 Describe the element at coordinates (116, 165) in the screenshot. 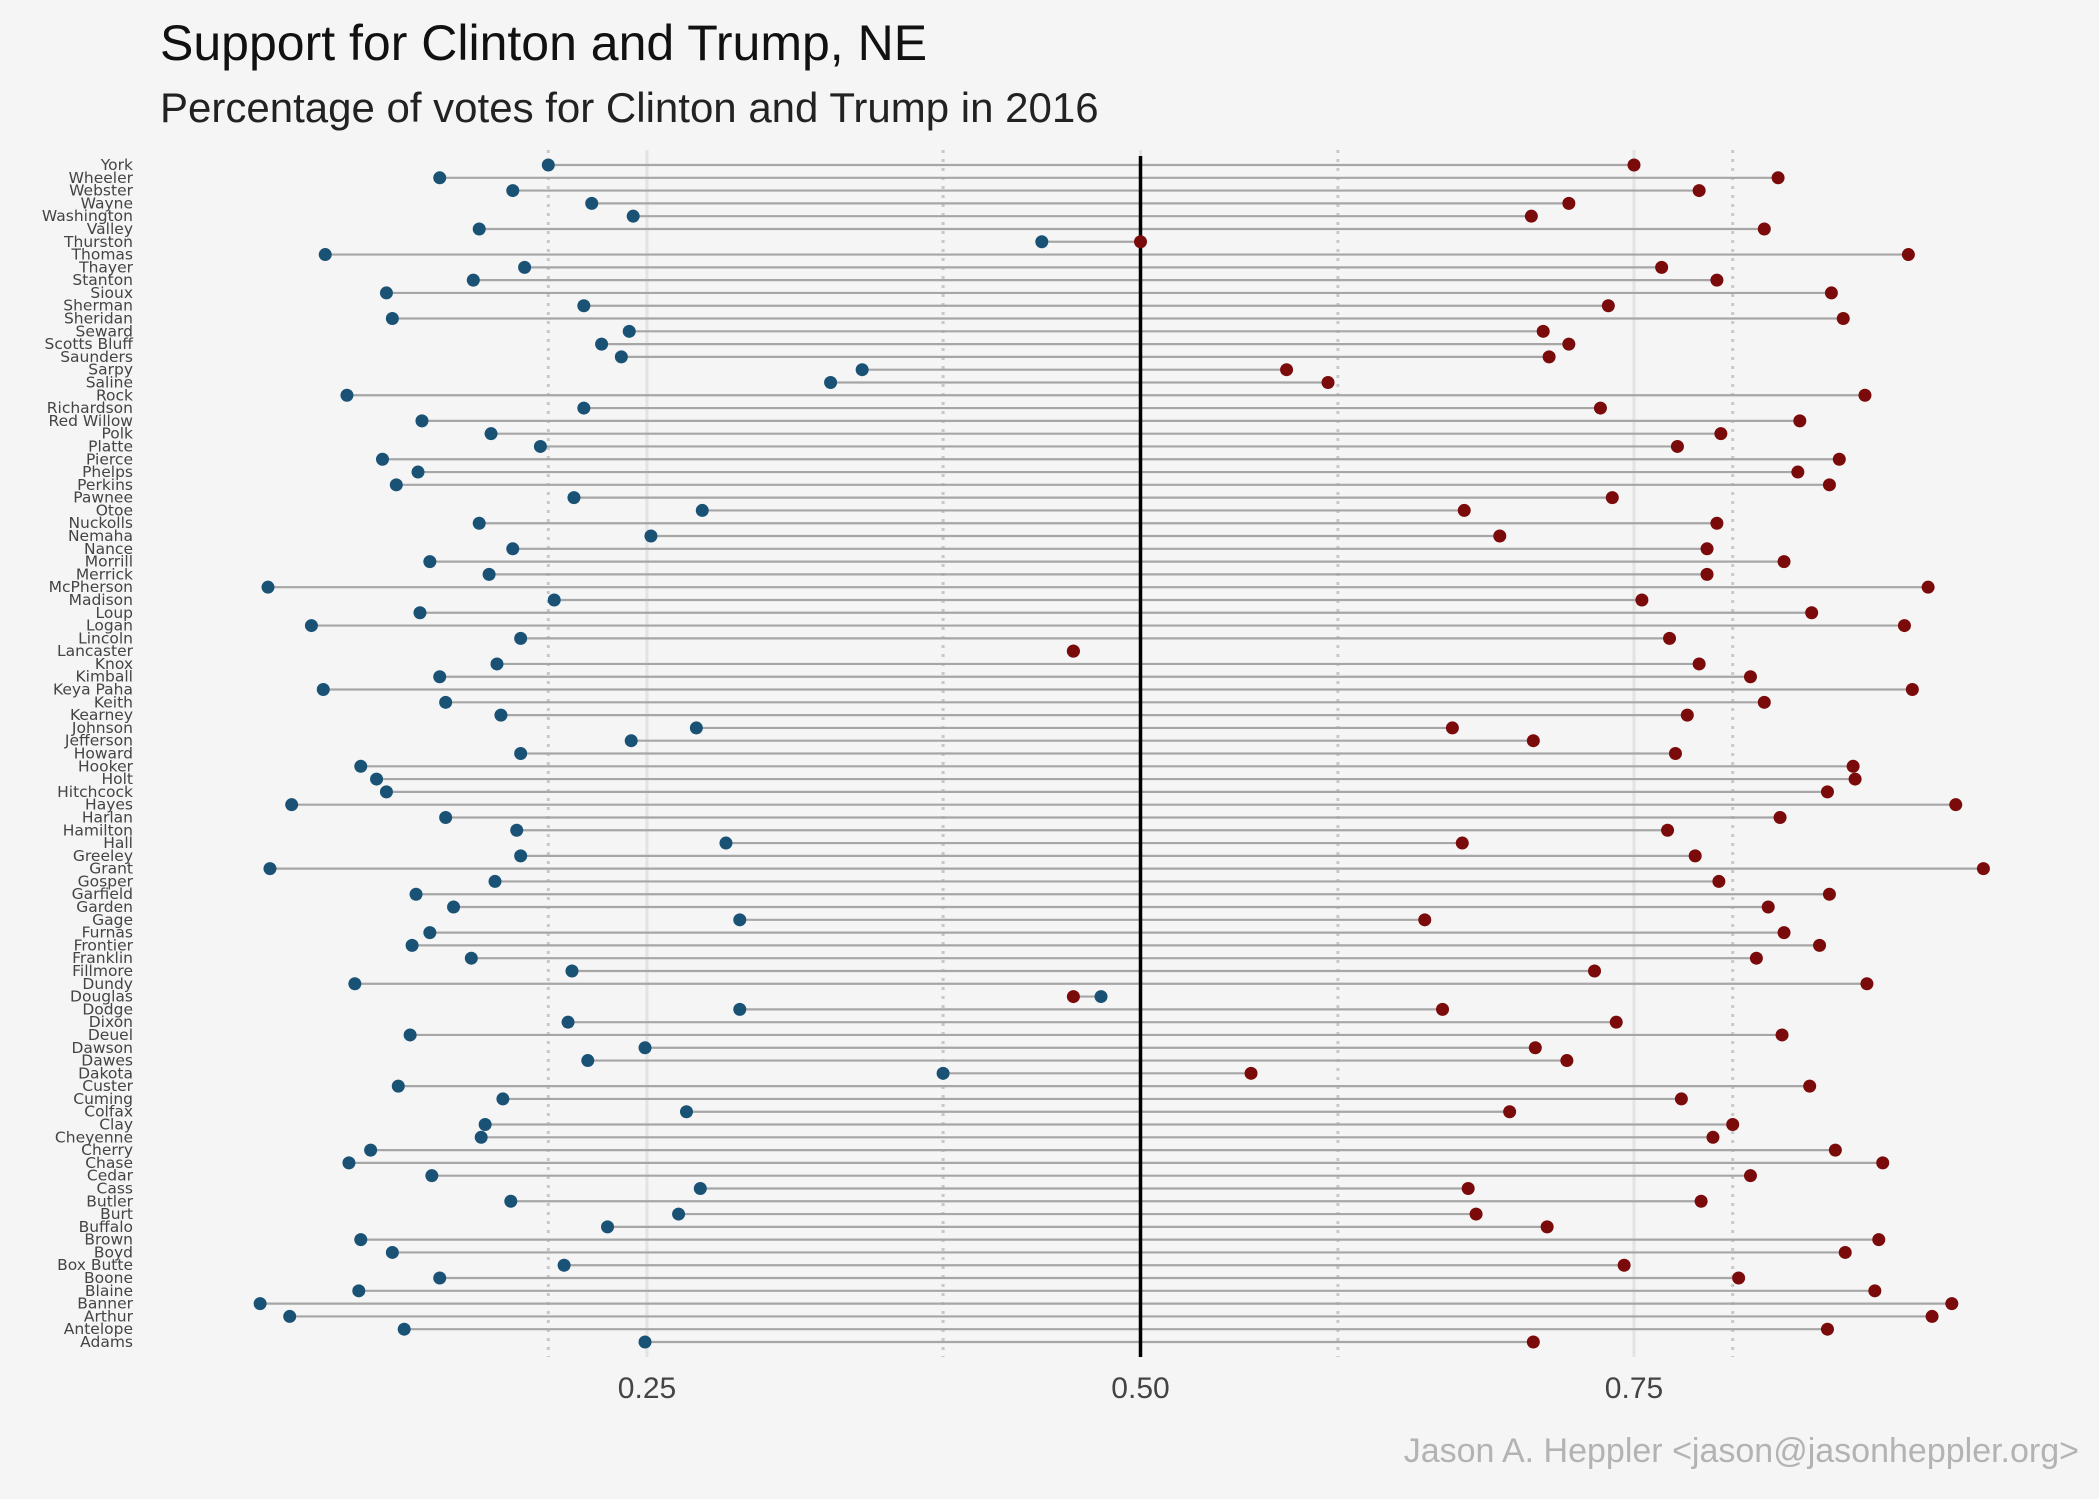

I see `county-label-york: York` at that location.